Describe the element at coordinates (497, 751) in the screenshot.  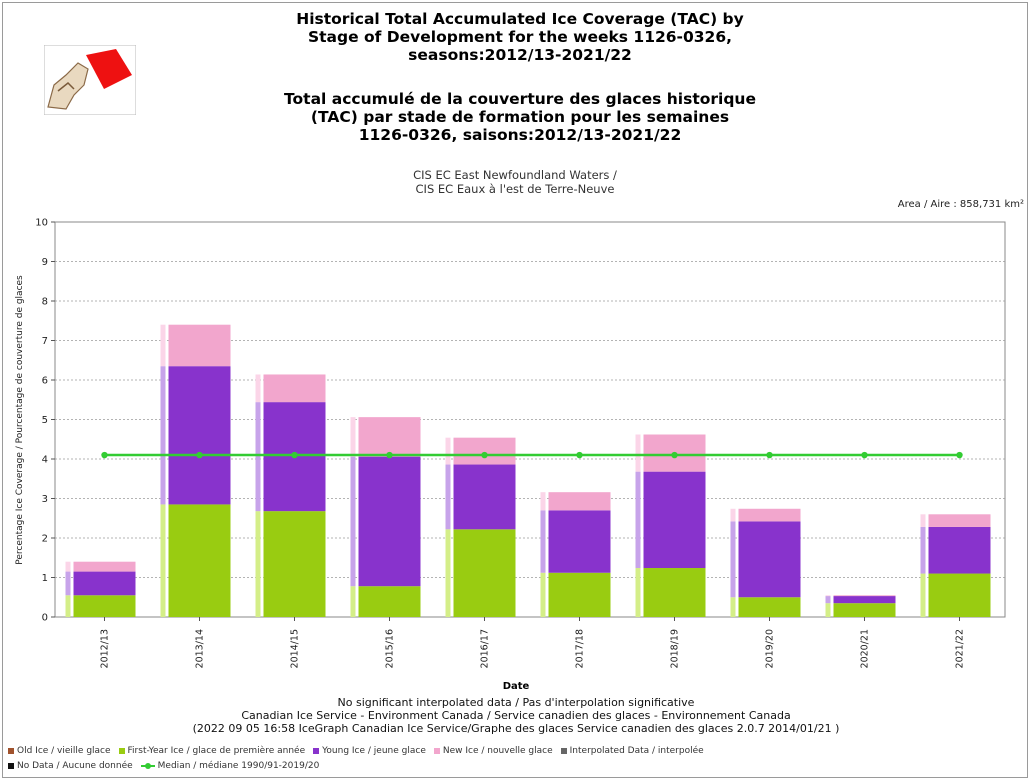
I see `legend-label: New Ice / nouvelle glace` at that location.